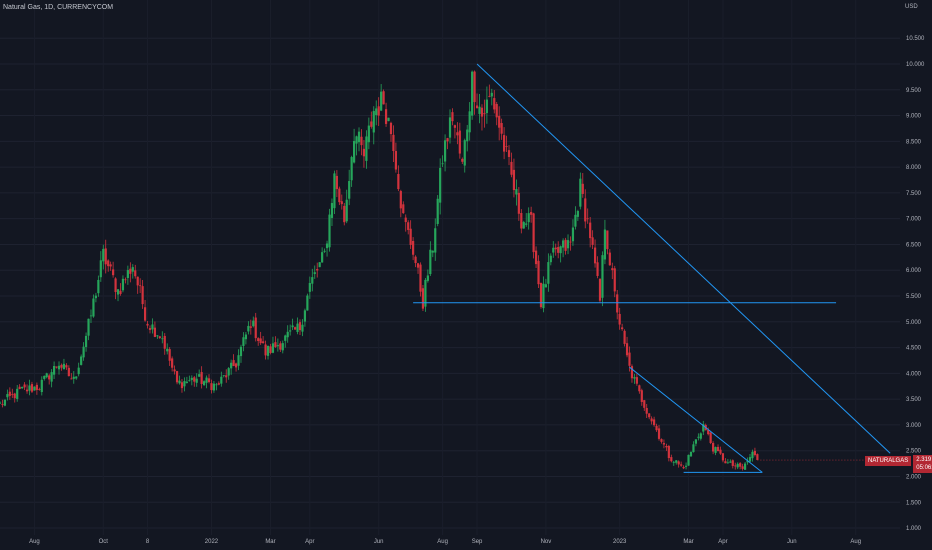 The width and height of the screenshot is (932, 550). What do you see at coordinates (914, 220) in the screenshot?
I see `y-tick-label: 7.000` at bounding box center [914, 220].